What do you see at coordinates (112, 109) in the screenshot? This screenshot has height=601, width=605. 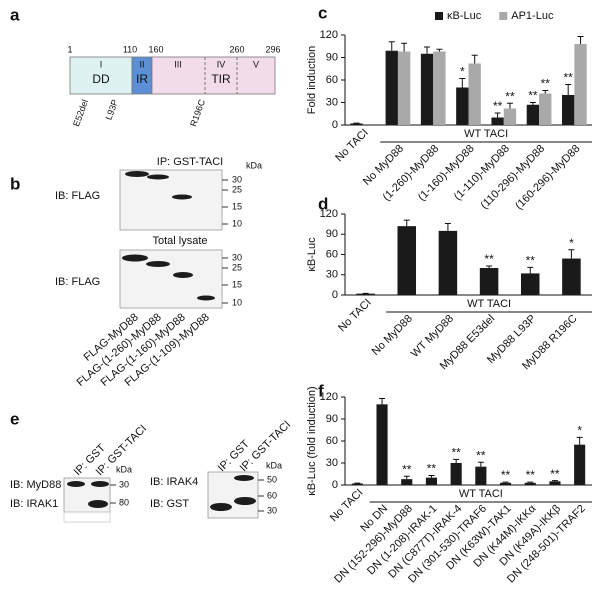 I see `mutation: L93P` at bounding box center [112, 109].